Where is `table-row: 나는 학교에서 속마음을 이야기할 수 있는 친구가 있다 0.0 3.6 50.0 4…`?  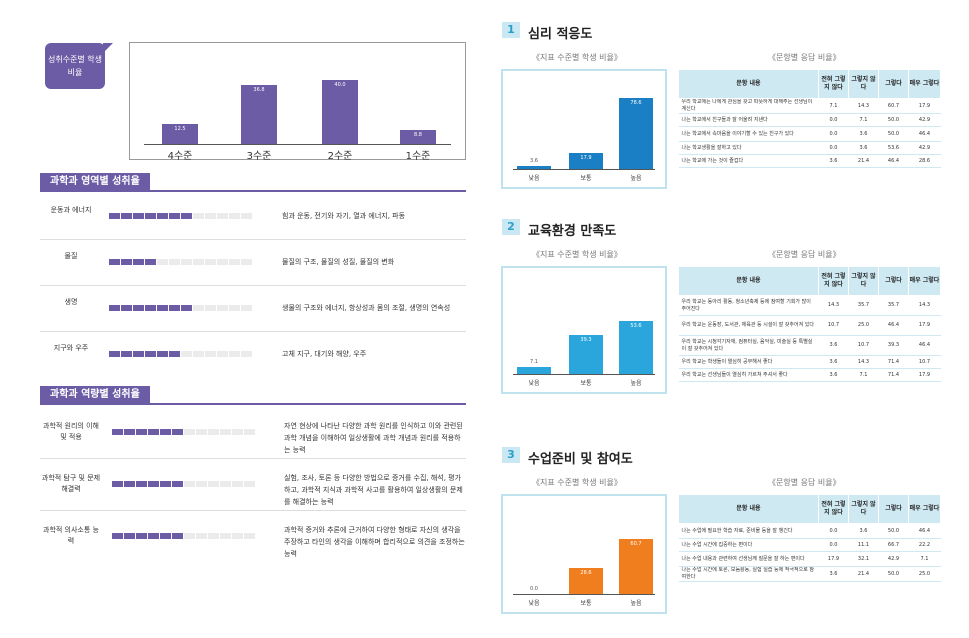
table-row: 나는 학교에서 속마음을 이야기할 수 있는 친구가 있다 0.0 3.6 50.0 4… is located at coordinates (809, 134).